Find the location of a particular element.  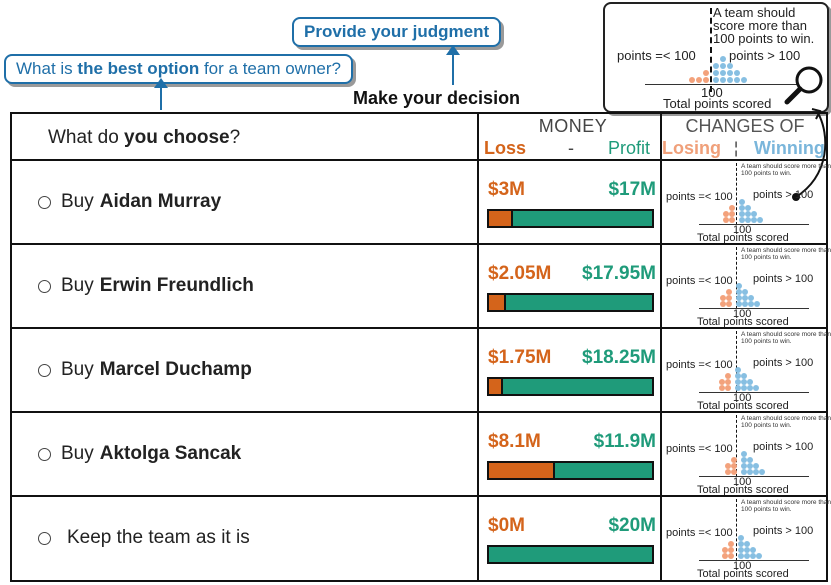

option-name: Erwin Freundlich is located at coordinates (176, 285).